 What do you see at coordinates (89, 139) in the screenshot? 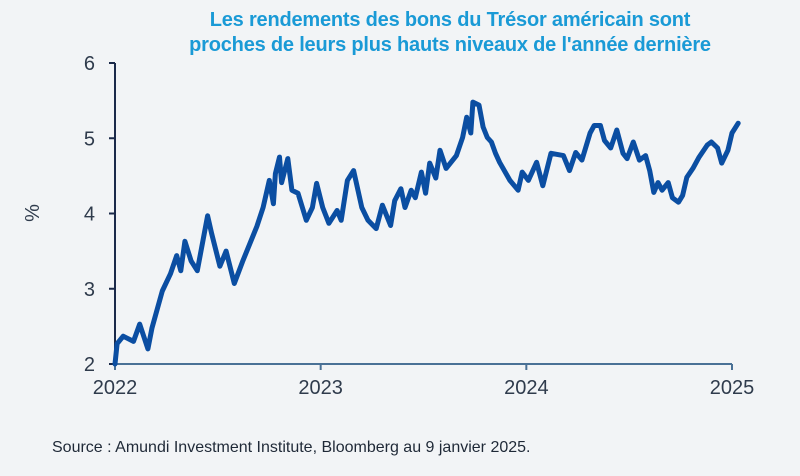
I see `y-tick-label: 5` at bounding box center [89, 139].